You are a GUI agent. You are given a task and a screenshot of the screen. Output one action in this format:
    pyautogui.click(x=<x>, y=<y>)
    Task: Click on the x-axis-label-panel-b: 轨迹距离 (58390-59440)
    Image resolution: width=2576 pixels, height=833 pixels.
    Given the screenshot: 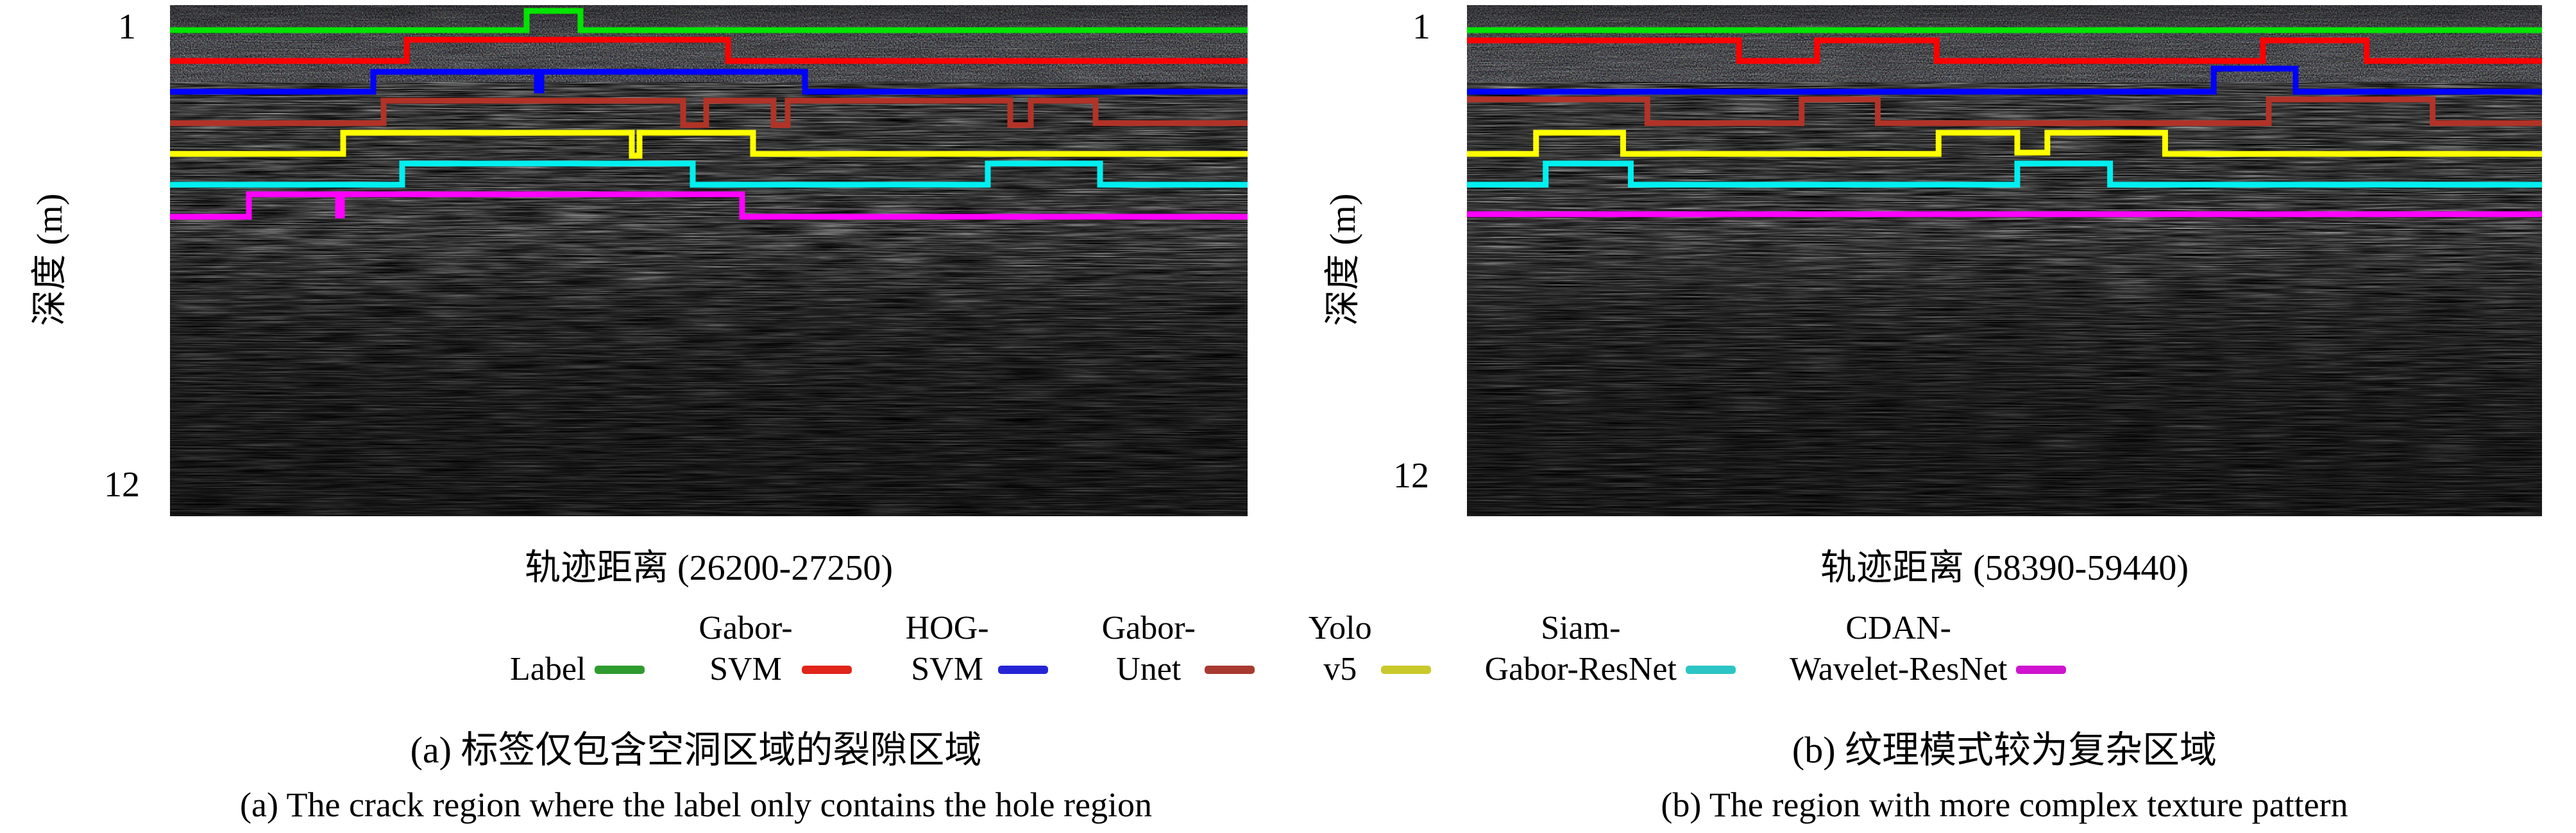 What is the action you would take?
    pyautogui.click(x=2004, y=568)
    